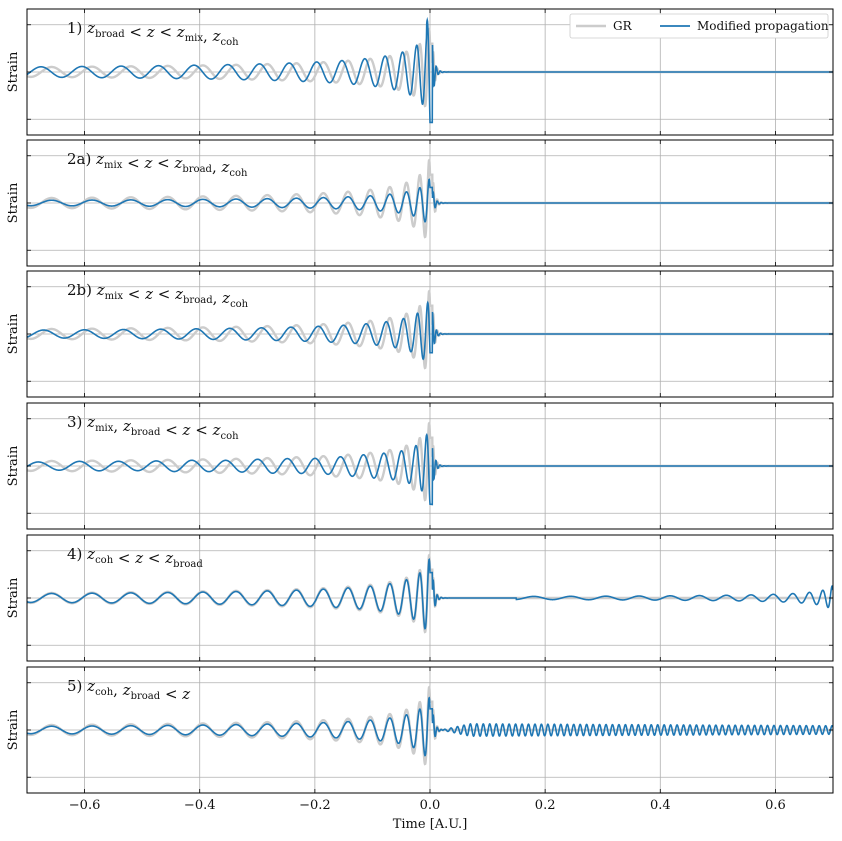  What do you see at coordinates (775, 805) in the screenshot?
I see `x-tick-label: 0.6` at bounding box center [775, 805].